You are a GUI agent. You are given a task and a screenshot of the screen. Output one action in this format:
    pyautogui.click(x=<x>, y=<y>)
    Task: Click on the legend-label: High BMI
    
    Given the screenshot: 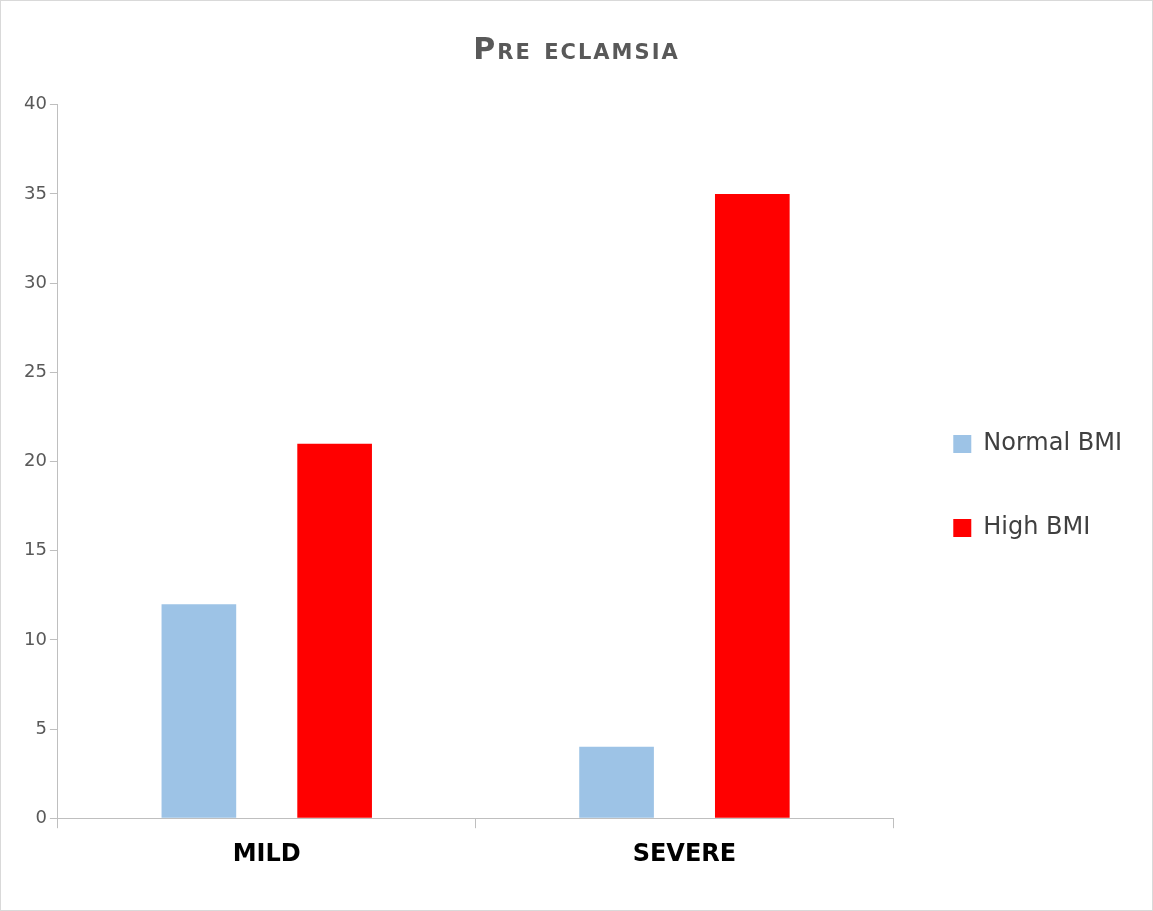 What is the action you would take?
    pyautogui.click(x=1037, y=526)
    